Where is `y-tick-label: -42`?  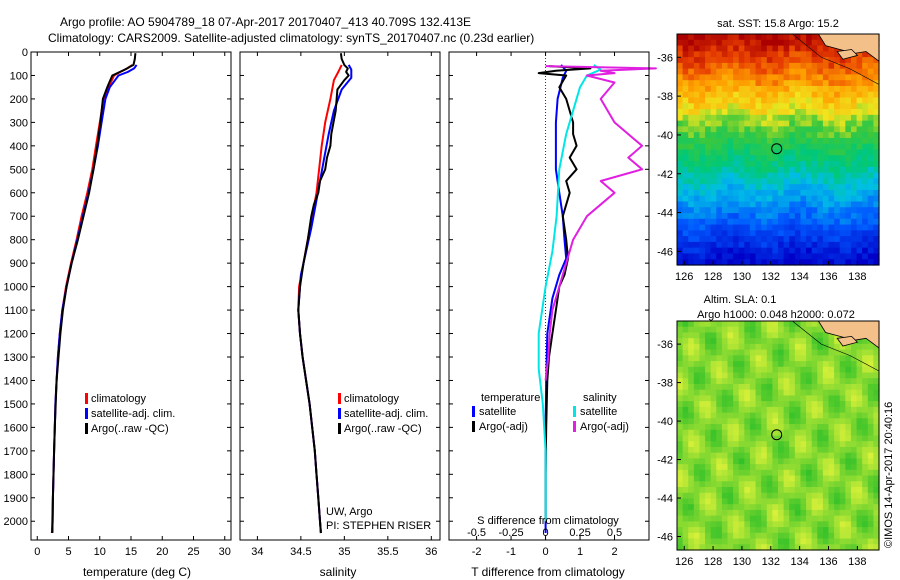 y-tick-label: -42 is located at coordinates (665, 175).